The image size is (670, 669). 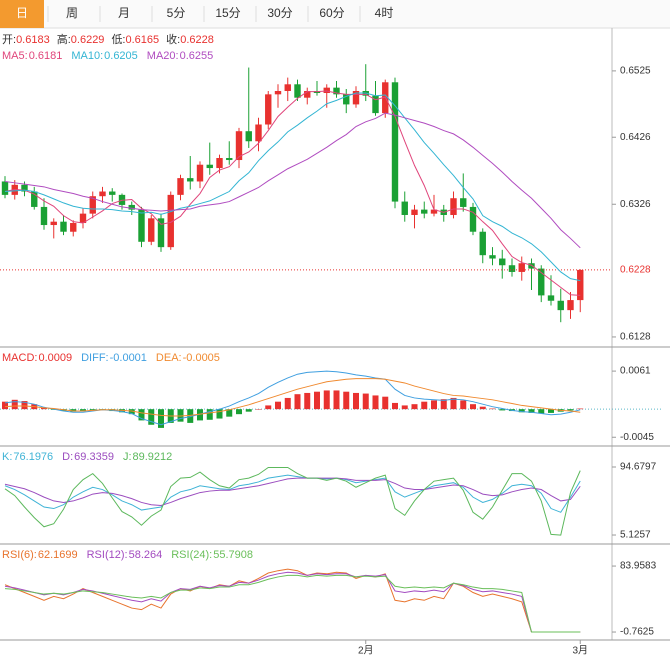 What do you see at coordinates (635, 71) in the screenshot?
I see `y-tick-label: 0.6525` at bounding box center [635, 71].